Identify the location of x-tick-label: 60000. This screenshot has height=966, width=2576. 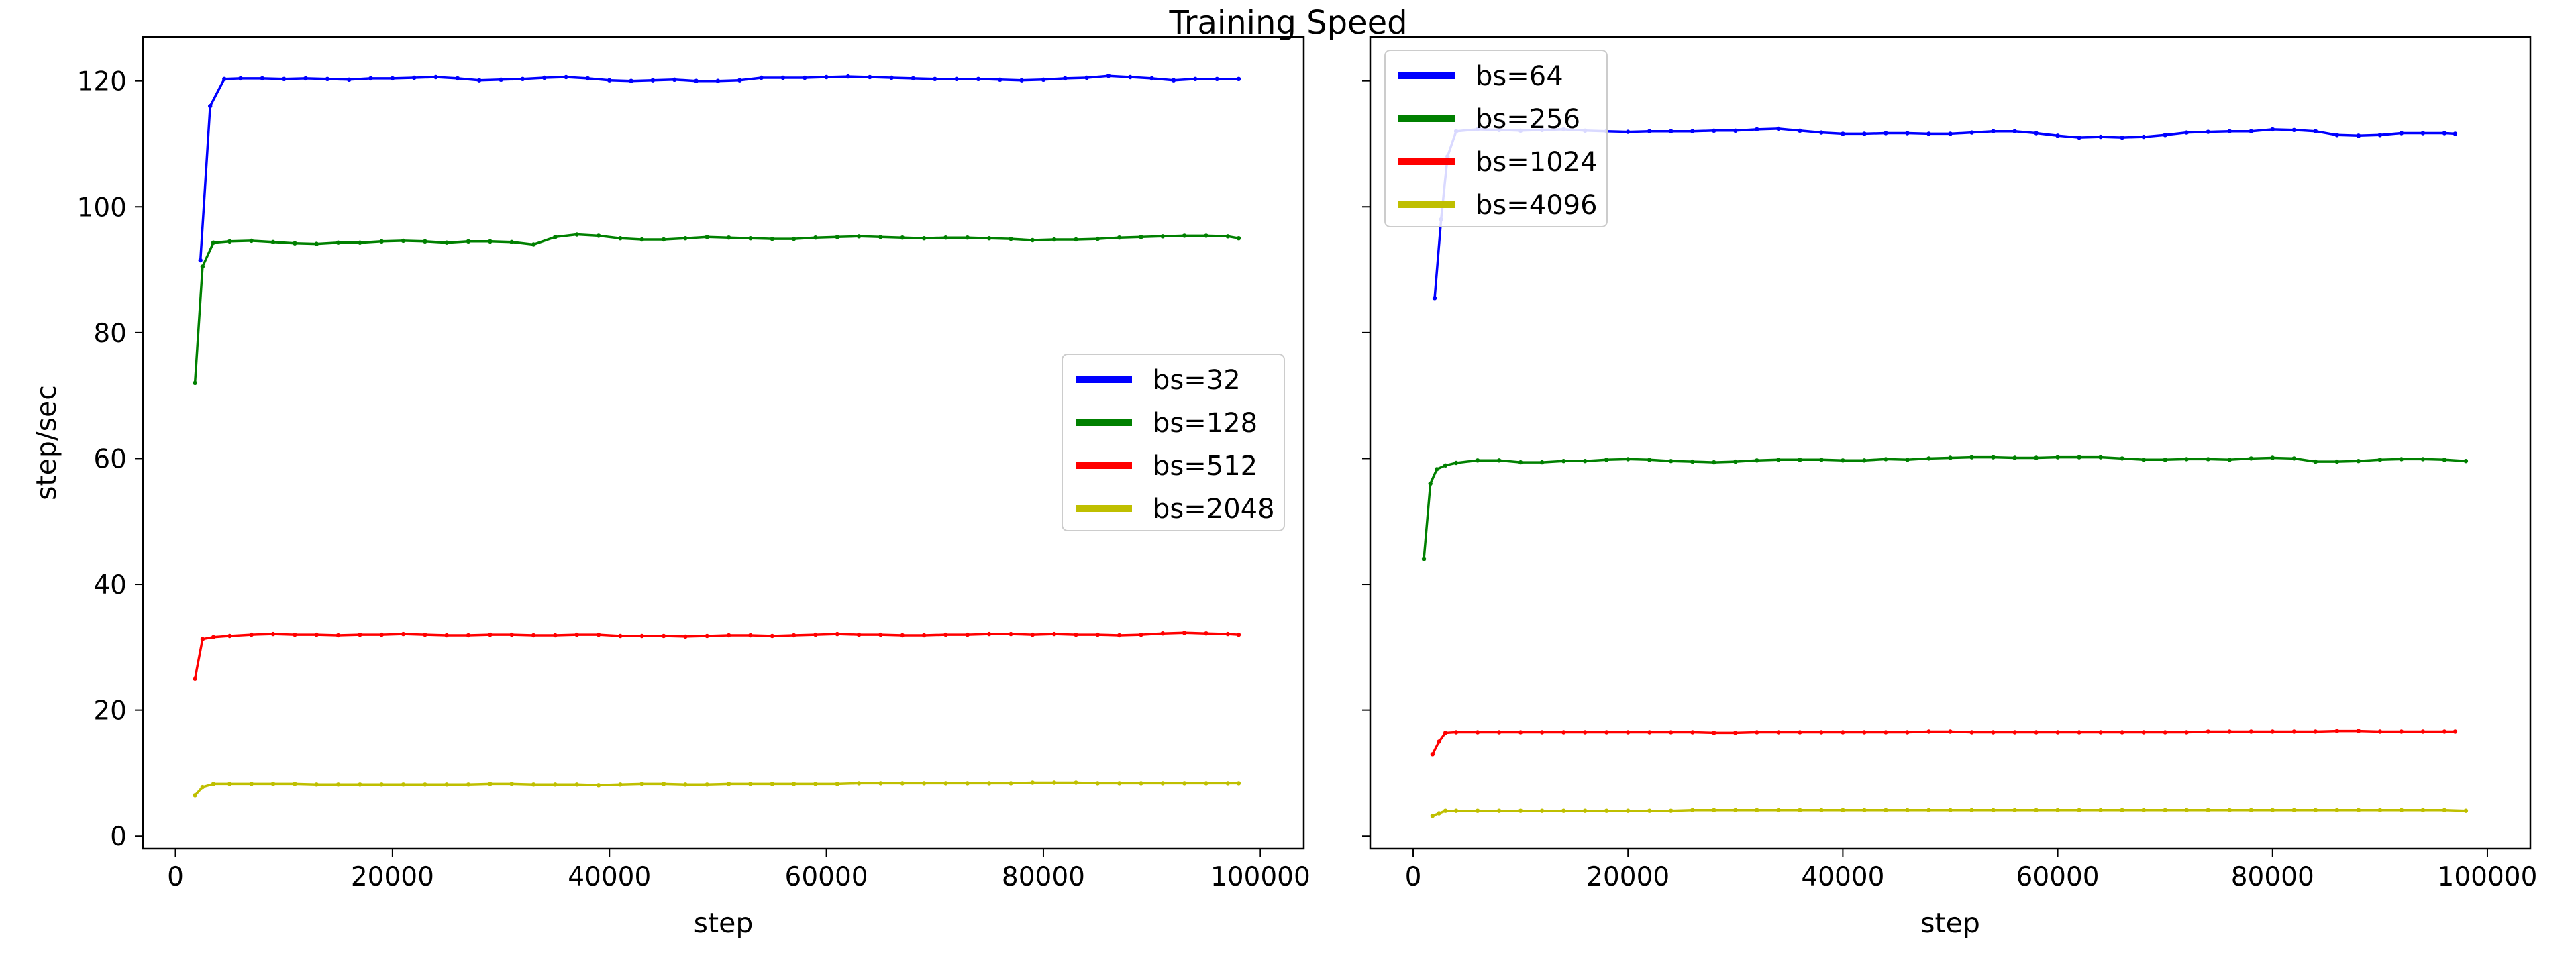
(826, 877).